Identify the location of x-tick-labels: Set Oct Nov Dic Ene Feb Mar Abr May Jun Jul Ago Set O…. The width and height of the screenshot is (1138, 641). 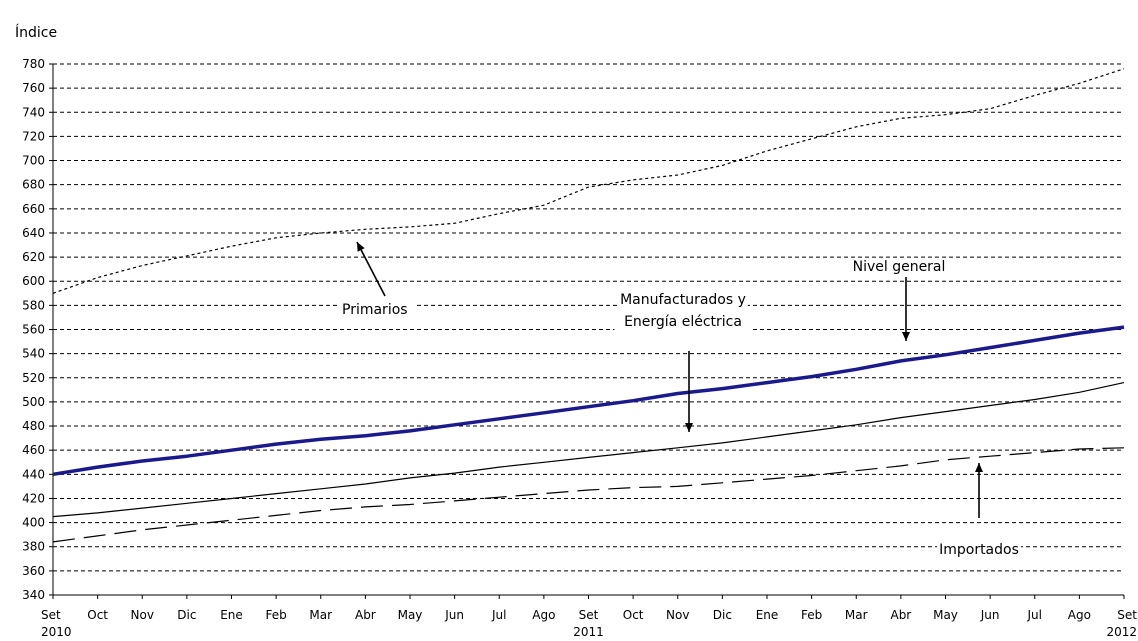
(589, 623).